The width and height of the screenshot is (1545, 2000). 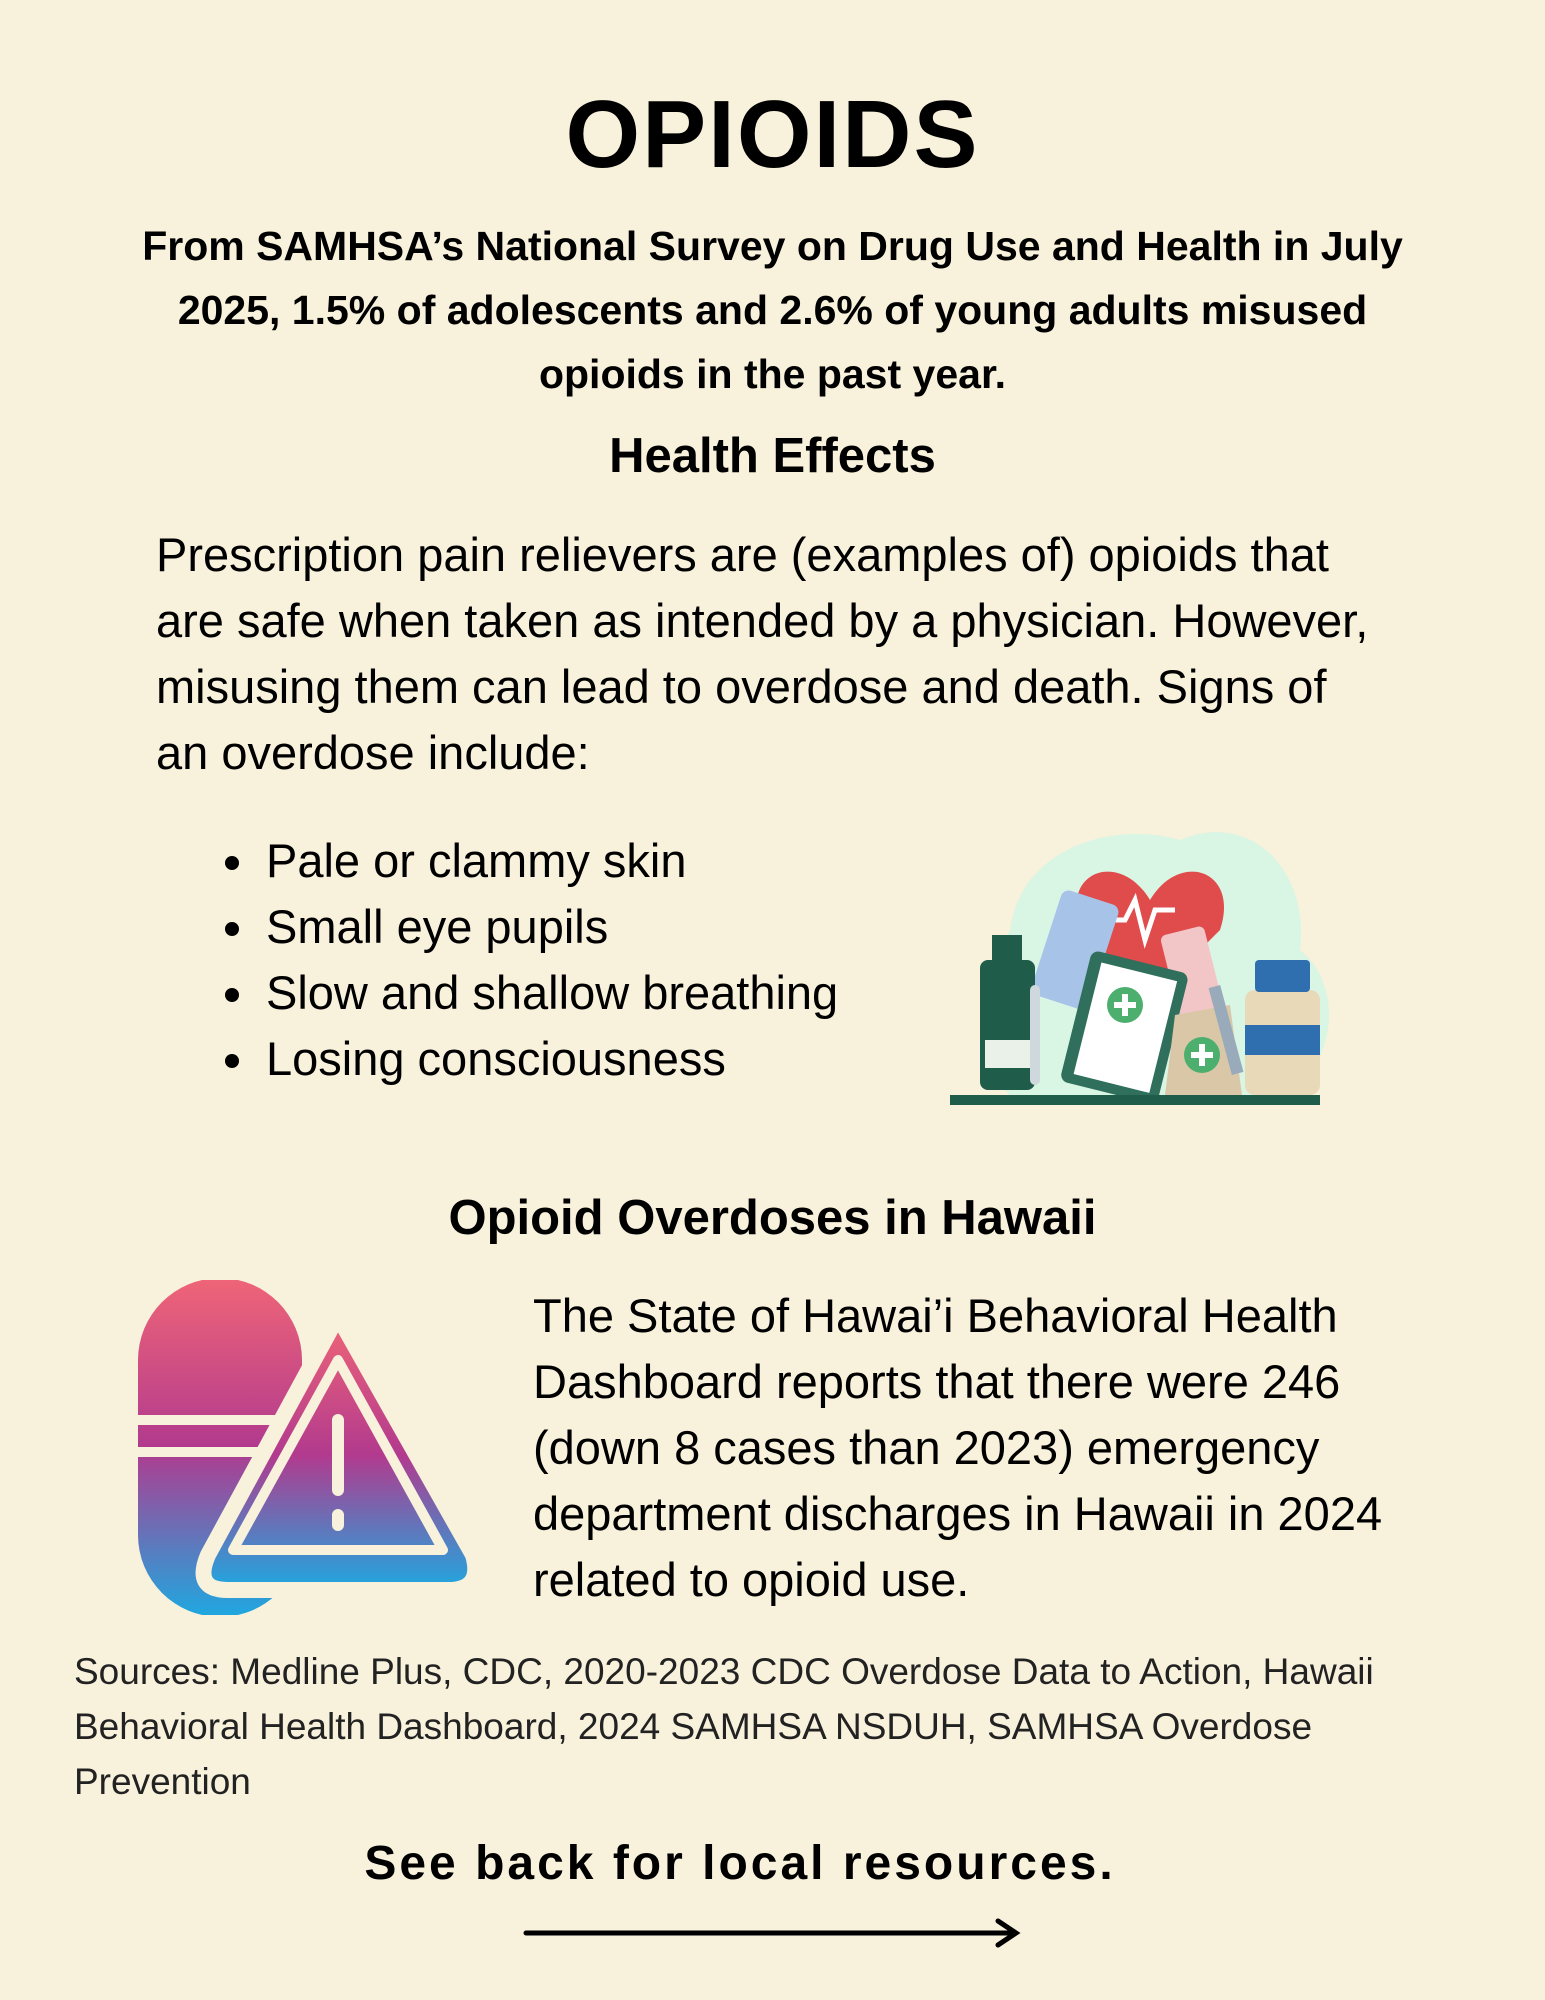 I want to click on sign: Slow and shallow breathing, so click(x=560, y=993).